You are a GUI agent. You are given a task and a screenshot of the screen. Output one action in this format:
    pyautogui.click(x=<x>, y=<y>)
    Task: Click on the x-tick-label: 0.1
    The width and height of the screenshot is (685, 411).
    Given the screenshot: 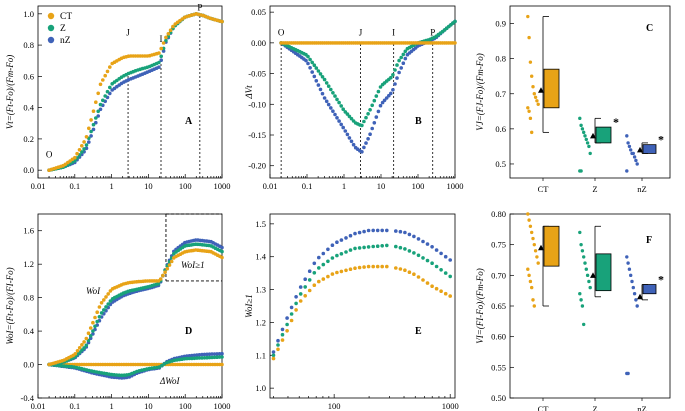 What is the action you would take?
    pyautogui.click(x=307, y=186)
    